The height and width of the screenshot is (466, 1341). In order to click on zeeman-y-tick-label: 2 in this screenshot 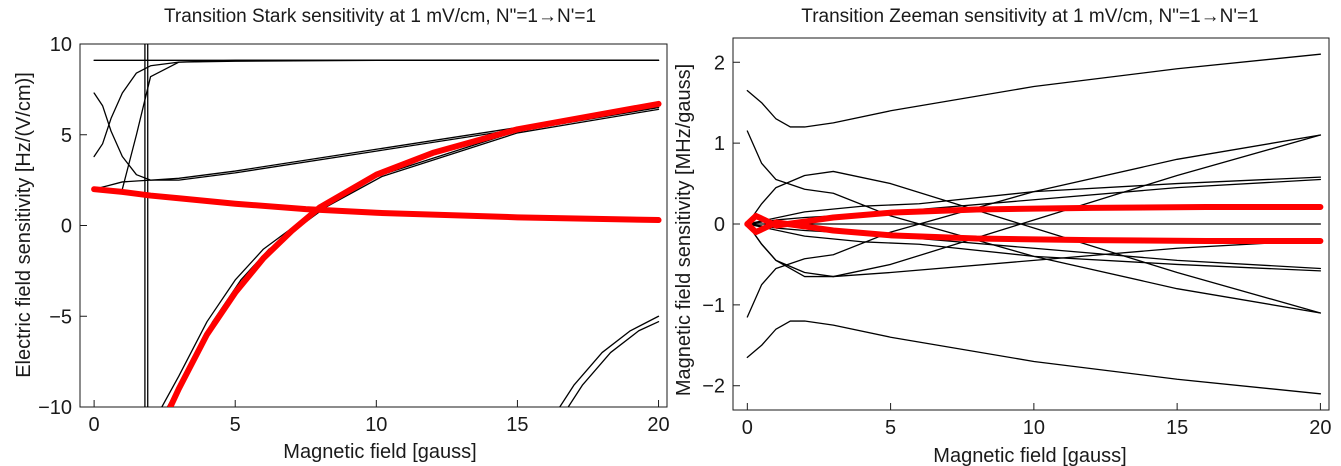, I will do `click(719, 63)`.